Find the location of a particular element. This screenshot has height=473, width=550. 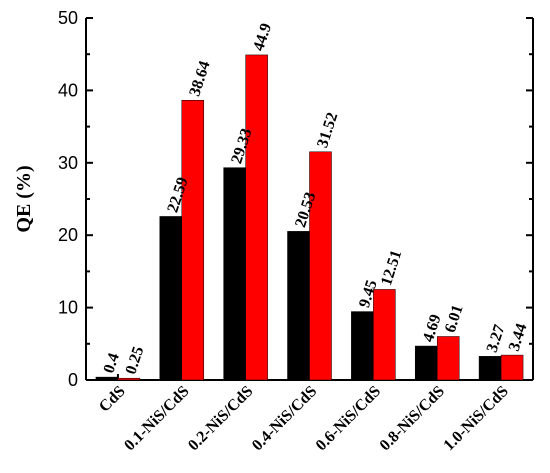

x-tick-label: 0.8-NiS/CdS is located at coordinates (413, 419).